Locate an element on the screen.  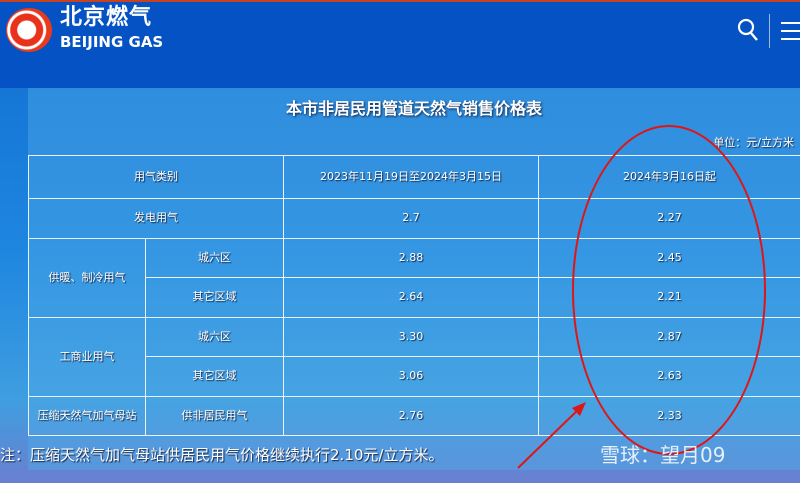
footnote: 注：压缩天然气加气母站供居民用气价格继续执行2.10元/立方米。 is located at coordinates (222, 455).